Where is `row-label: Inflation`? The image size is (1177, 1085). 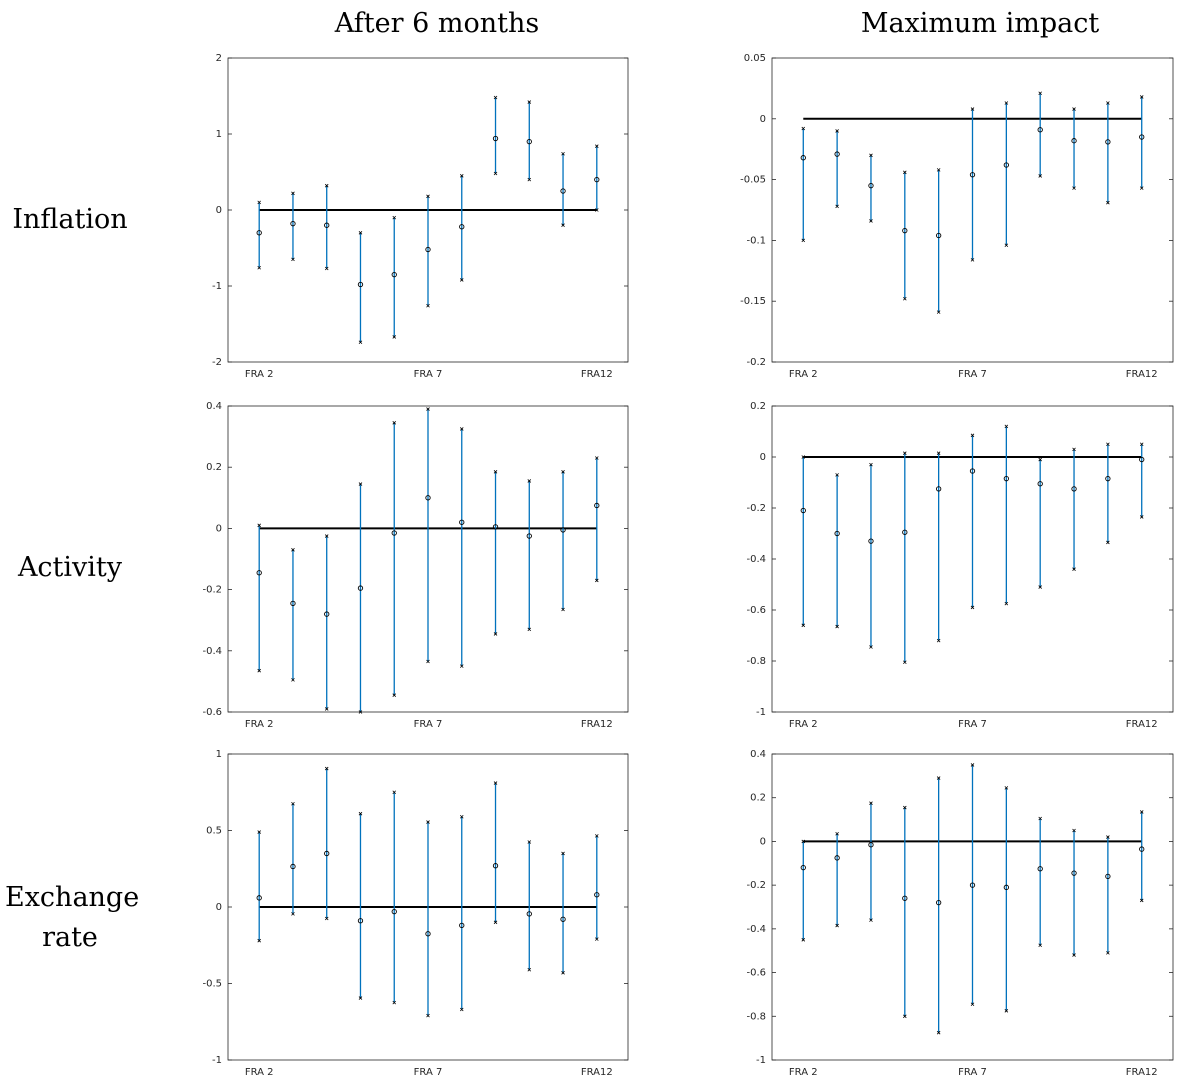
row-label: Inflation is located at coordinates (70, 219).